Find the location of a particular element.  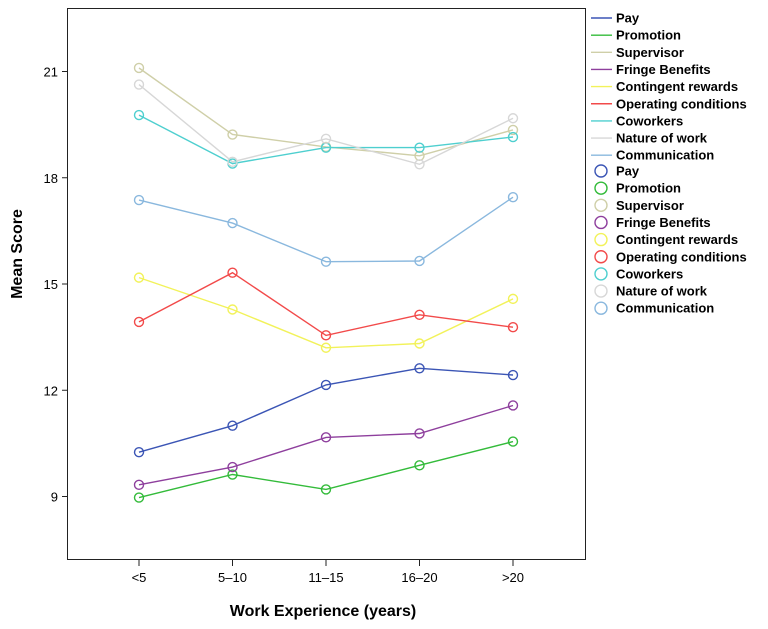

y-axis-ticks: 9 12 15 18 21 is located at coordinates (56, 285).